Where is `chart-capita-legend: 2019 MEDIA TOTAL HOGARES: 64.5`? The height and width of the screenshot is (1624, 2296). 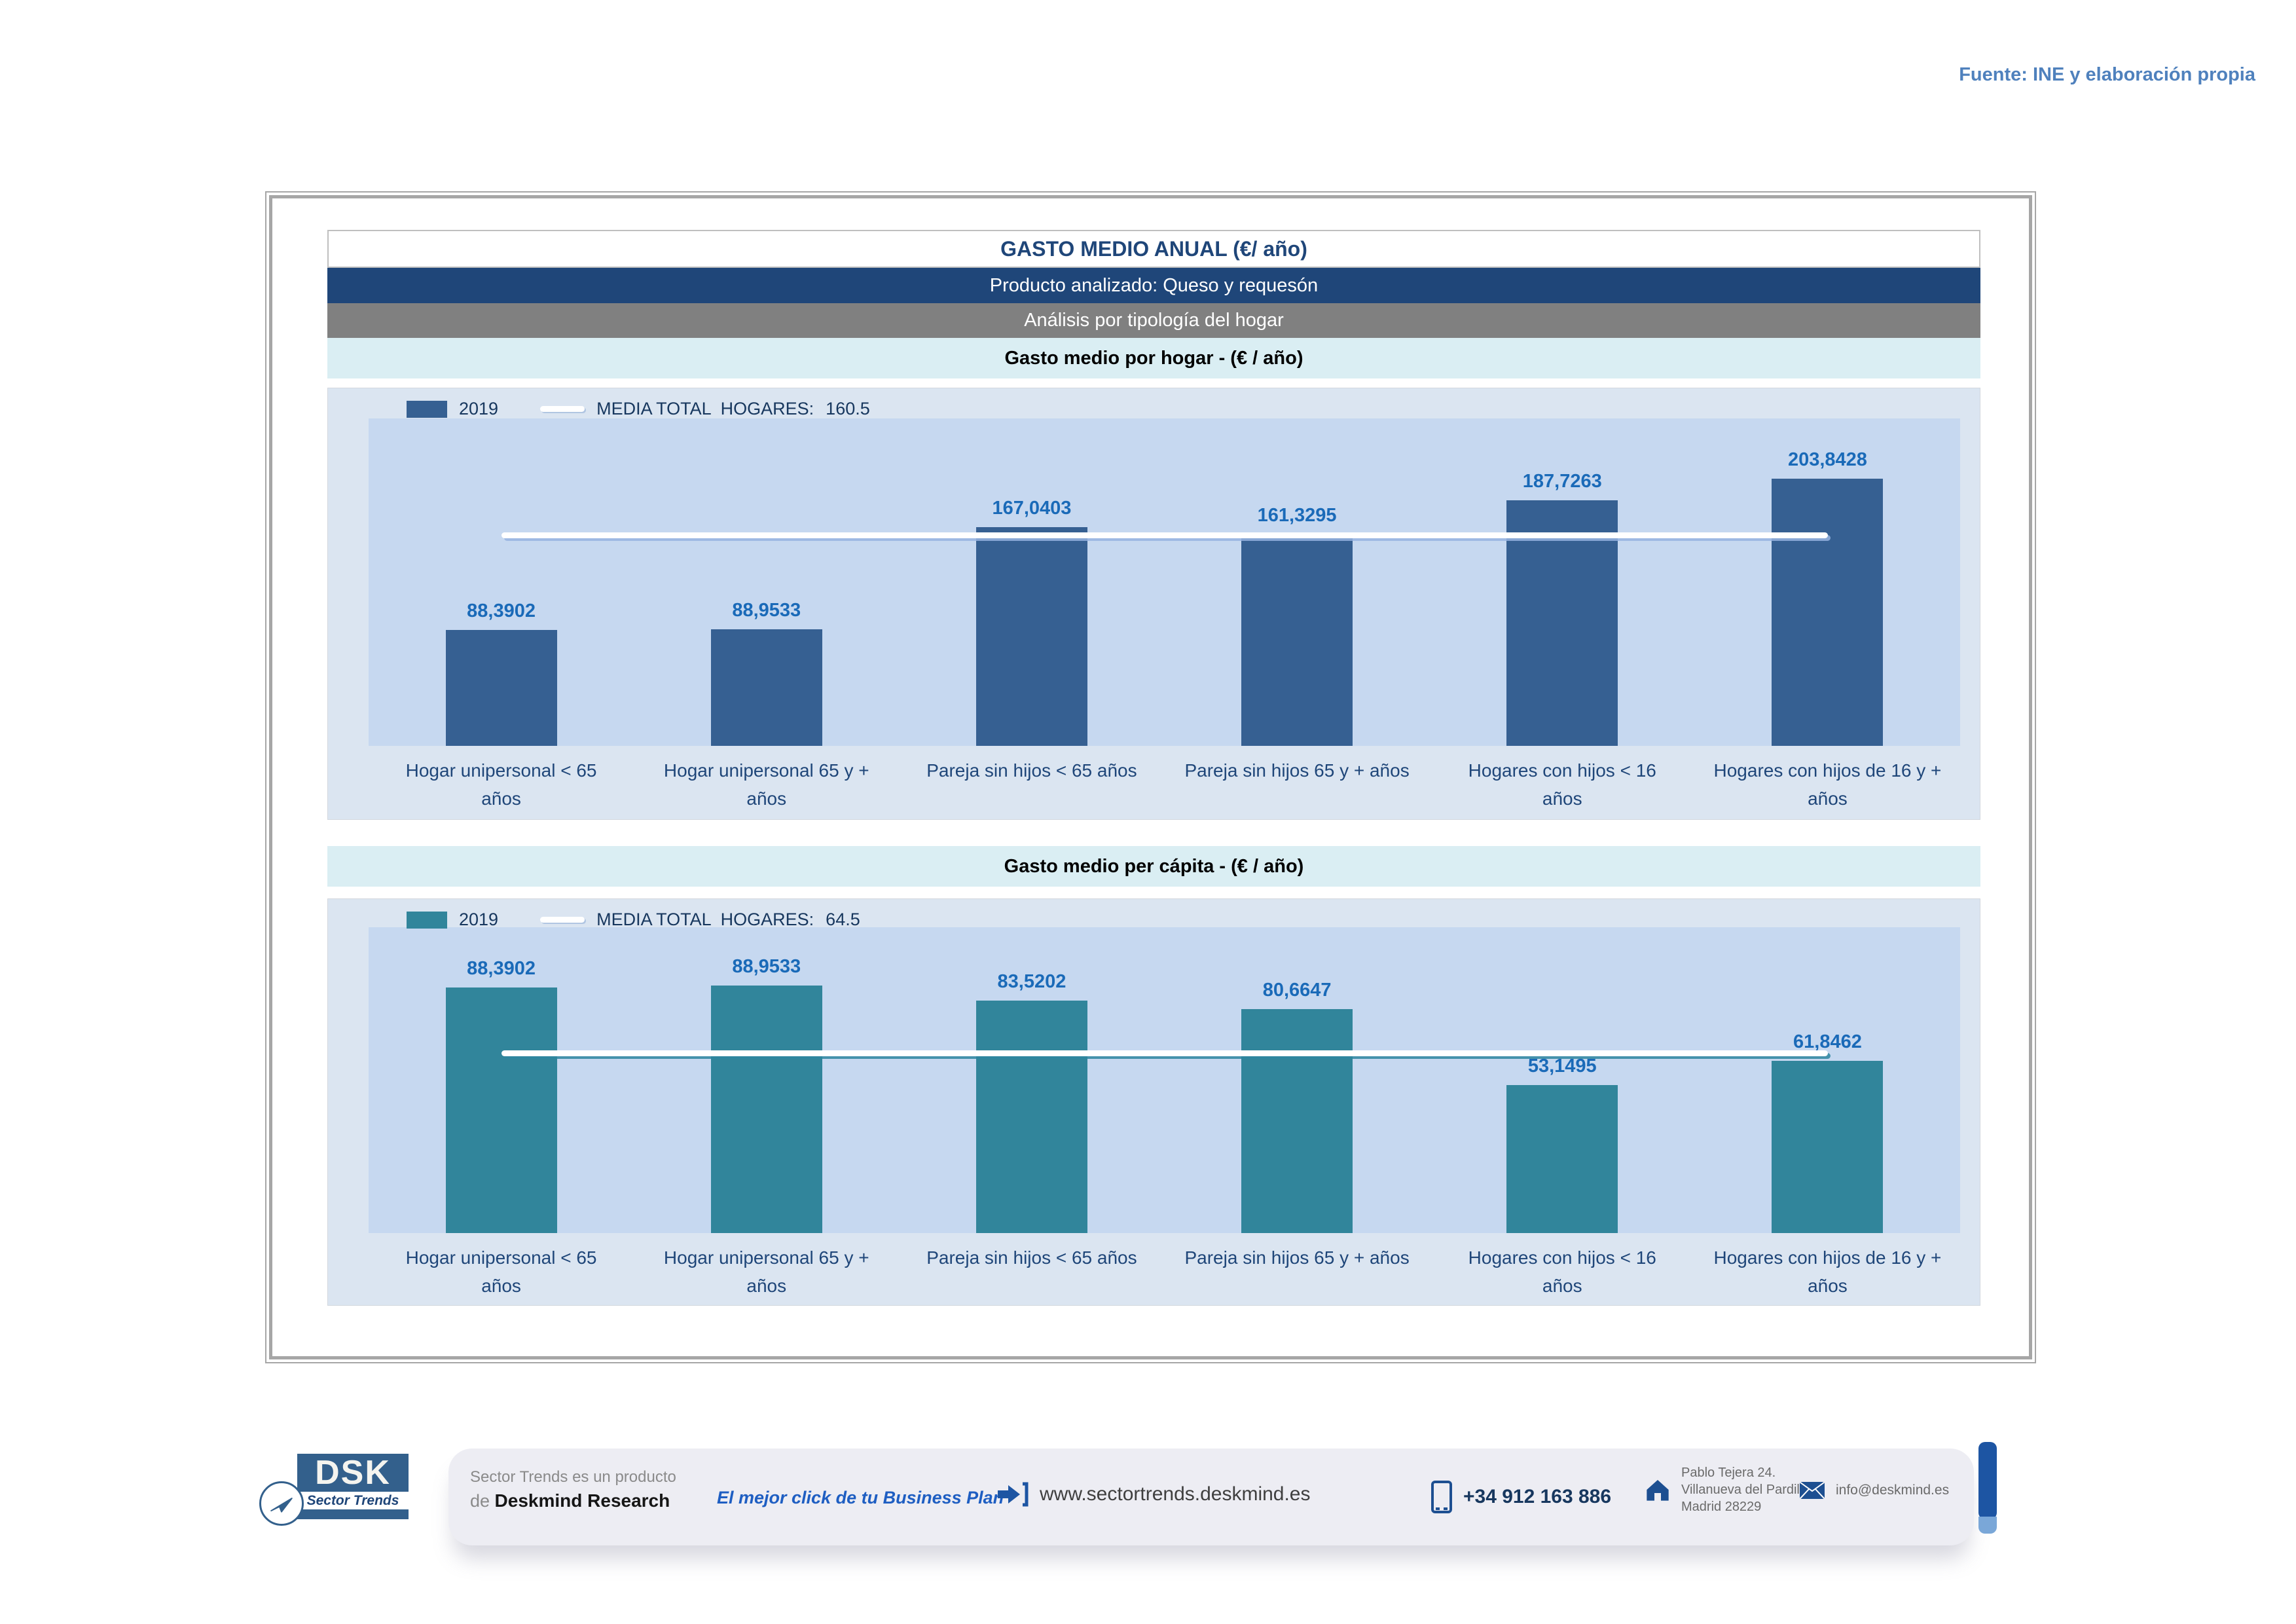 chart-capita-legend: 2019 MEDIA TOTAL HOGARES: 64.5 is located at coordinates (633, 920).